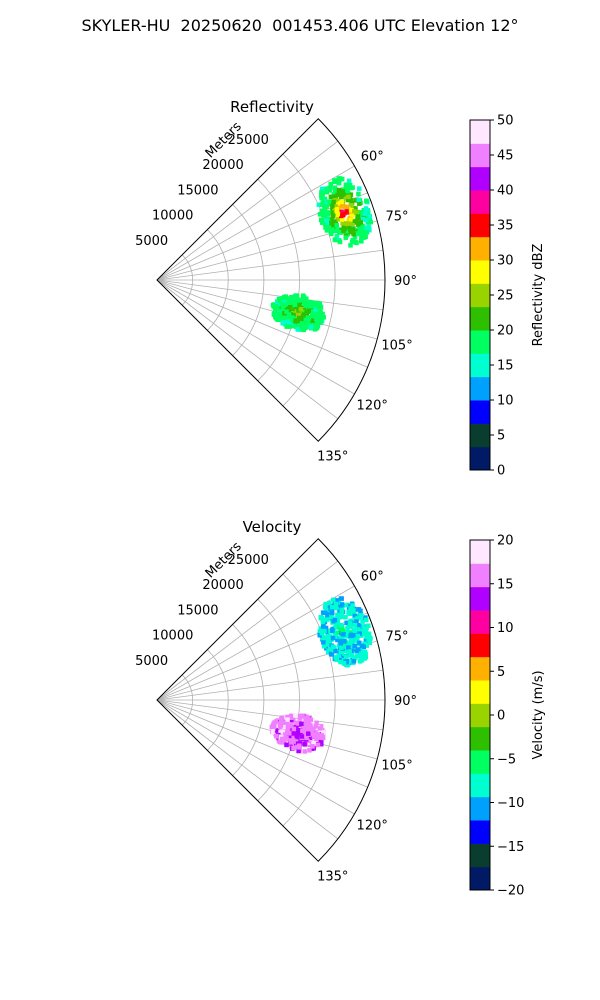  What do you see at coordinates (505, 584) in the screenshot?
I see `colorbar-tick-label: 15` at bounding box center [505, 584].